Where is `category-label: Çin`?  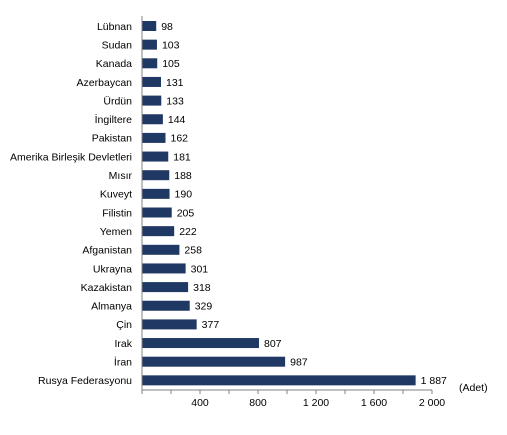
category-label: Çin is located at coordinates (124, 325).